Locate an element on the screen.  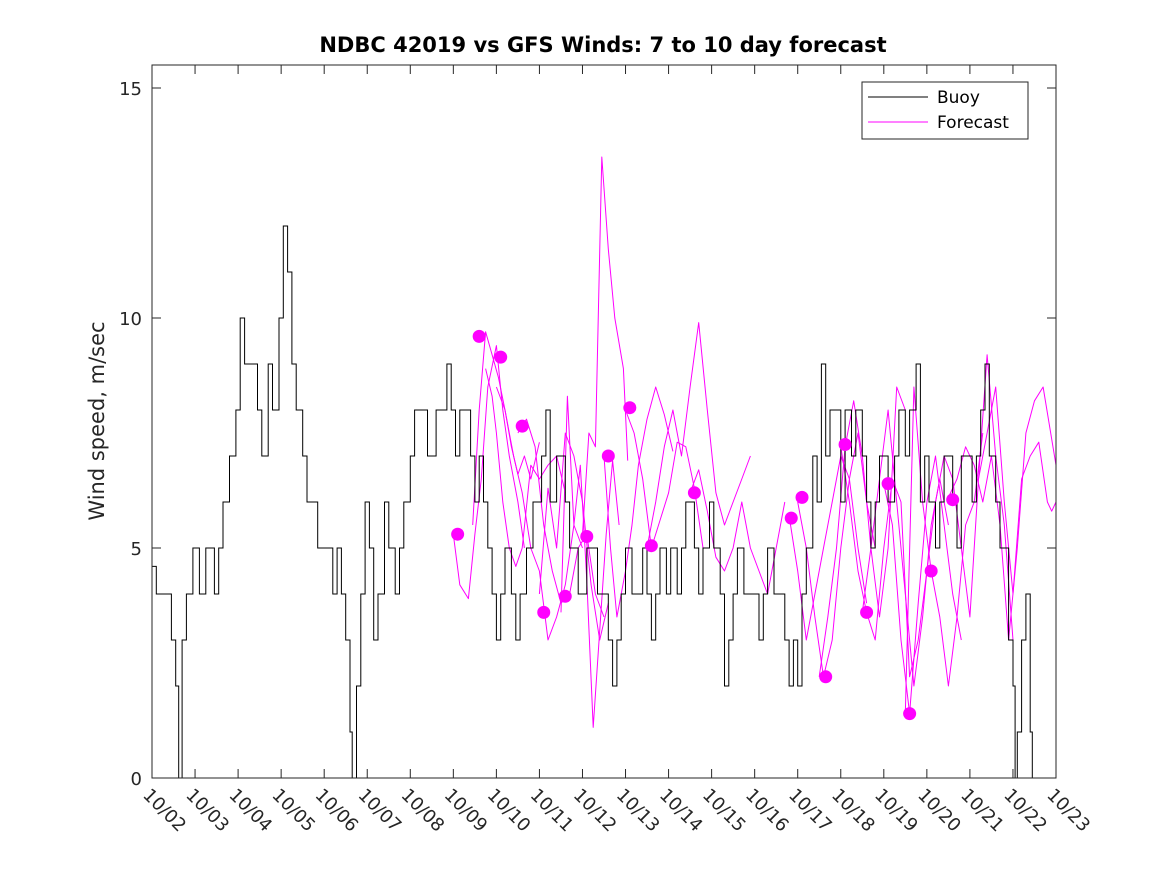
legend-box is located at coordinates (945, 110).